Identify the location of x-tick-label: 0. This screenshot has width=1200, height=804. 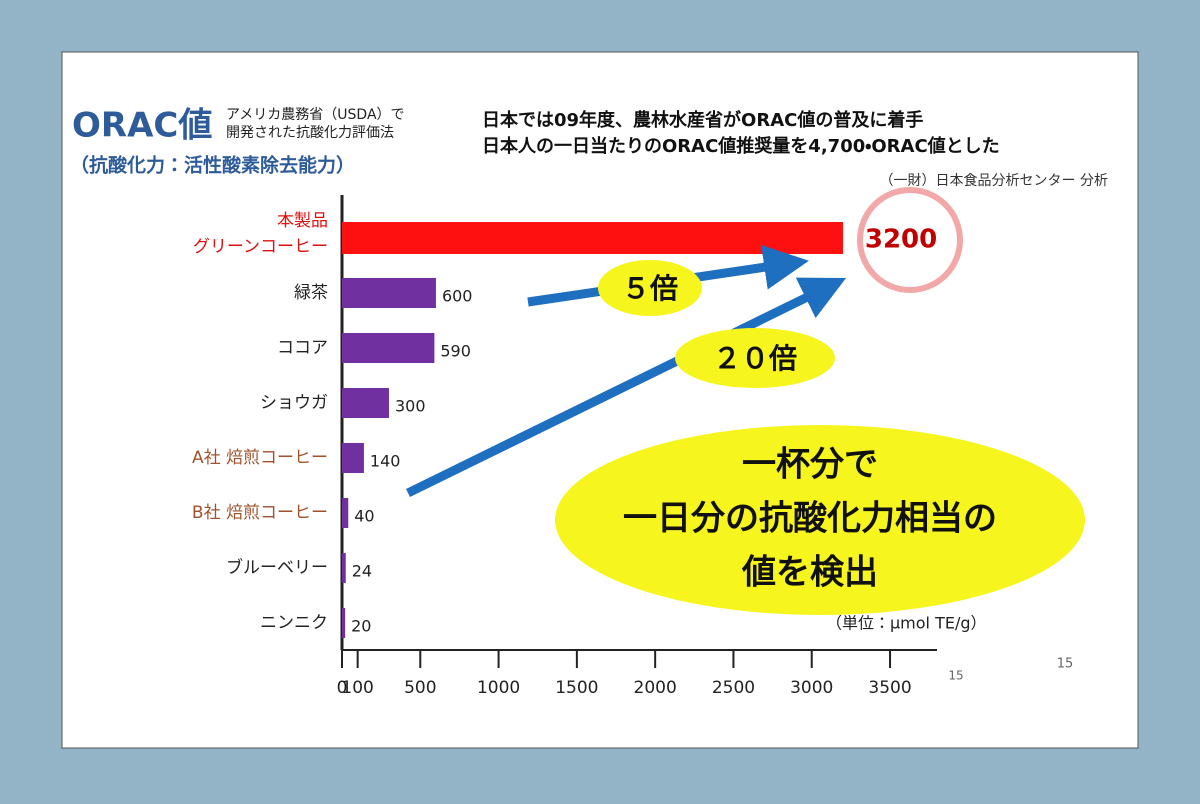
(342, 688).